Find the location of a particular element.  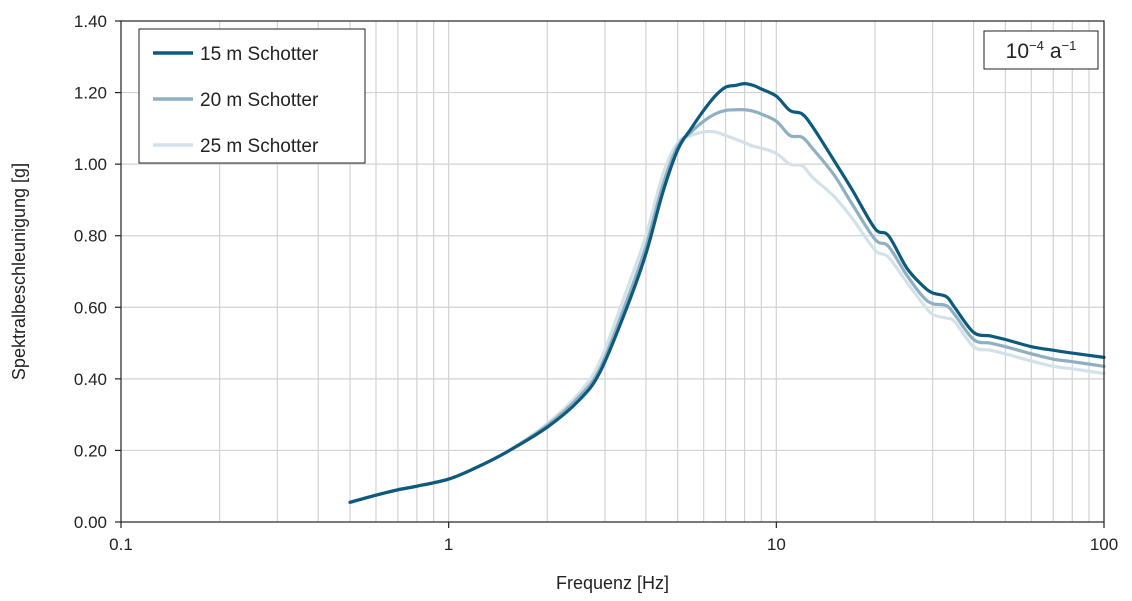

x-tick-label: 10 is located at coordinates (776, 544).